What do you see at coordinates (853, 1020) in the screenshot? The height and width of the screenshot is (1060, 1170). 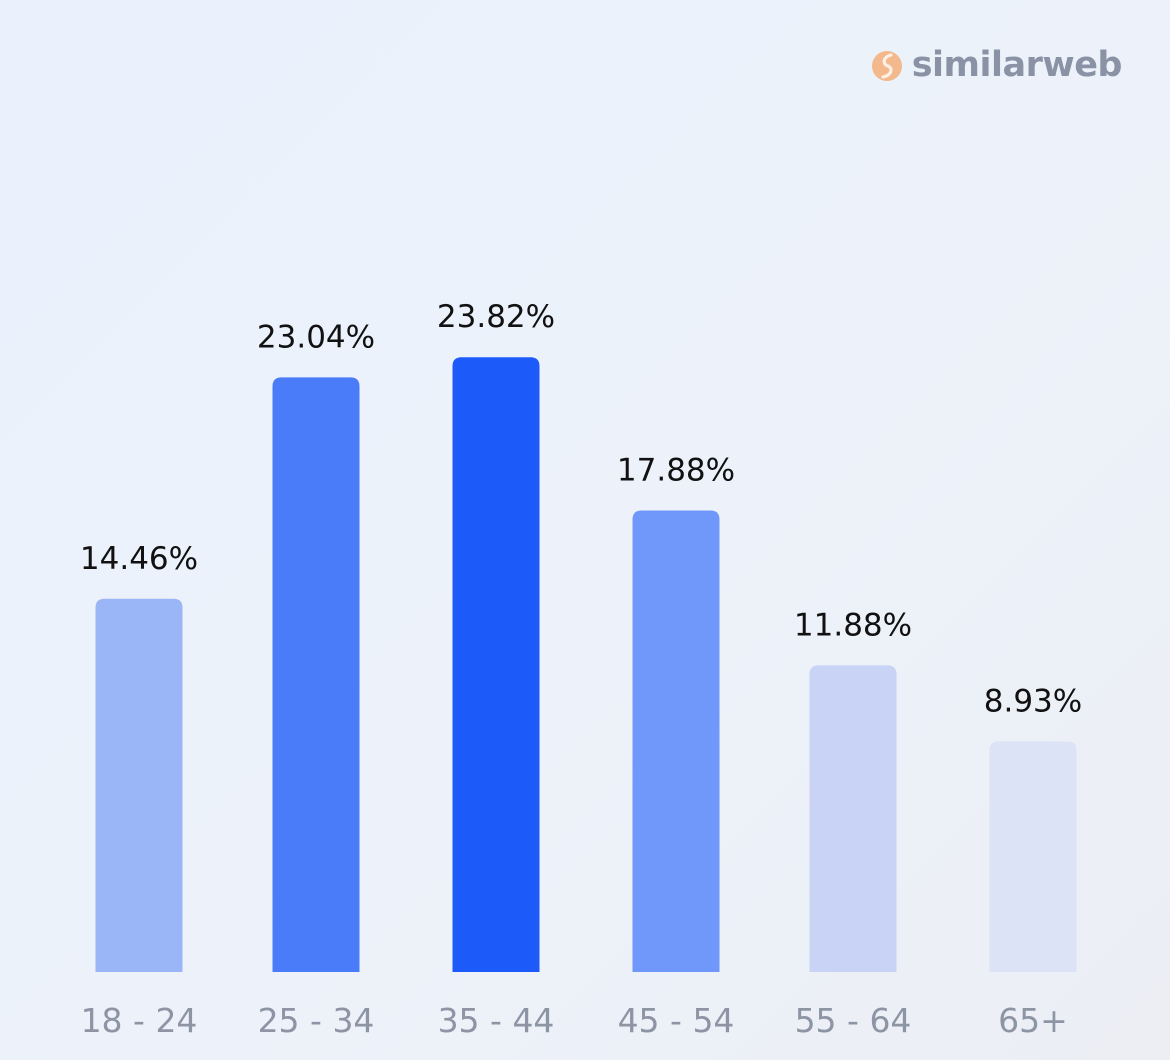 I see `x-tick-label: 55 - 64` at bounding box center [853, 1020].